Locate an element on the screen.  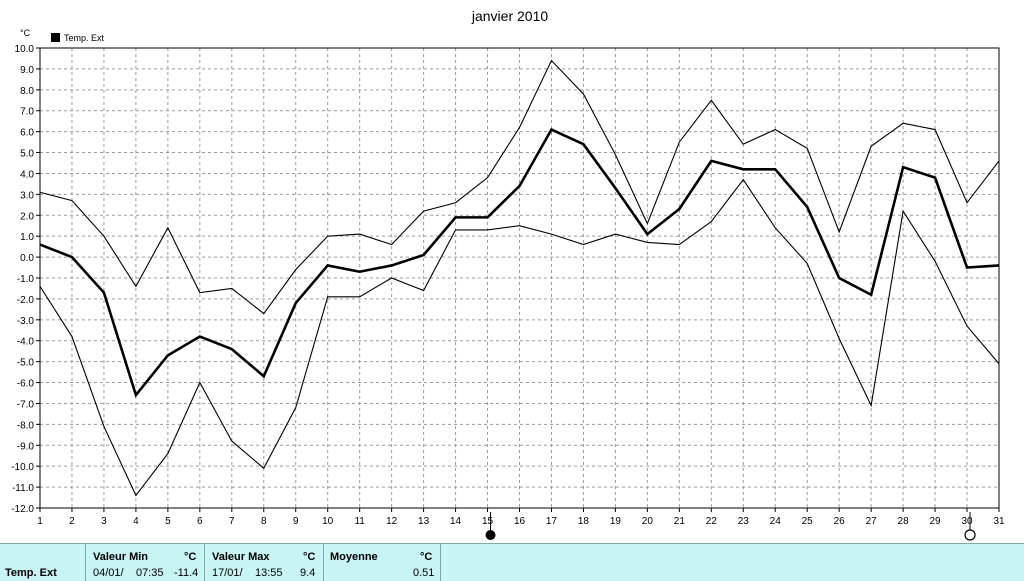
x-tick-label: 18 is located at coordinates (584, 521).